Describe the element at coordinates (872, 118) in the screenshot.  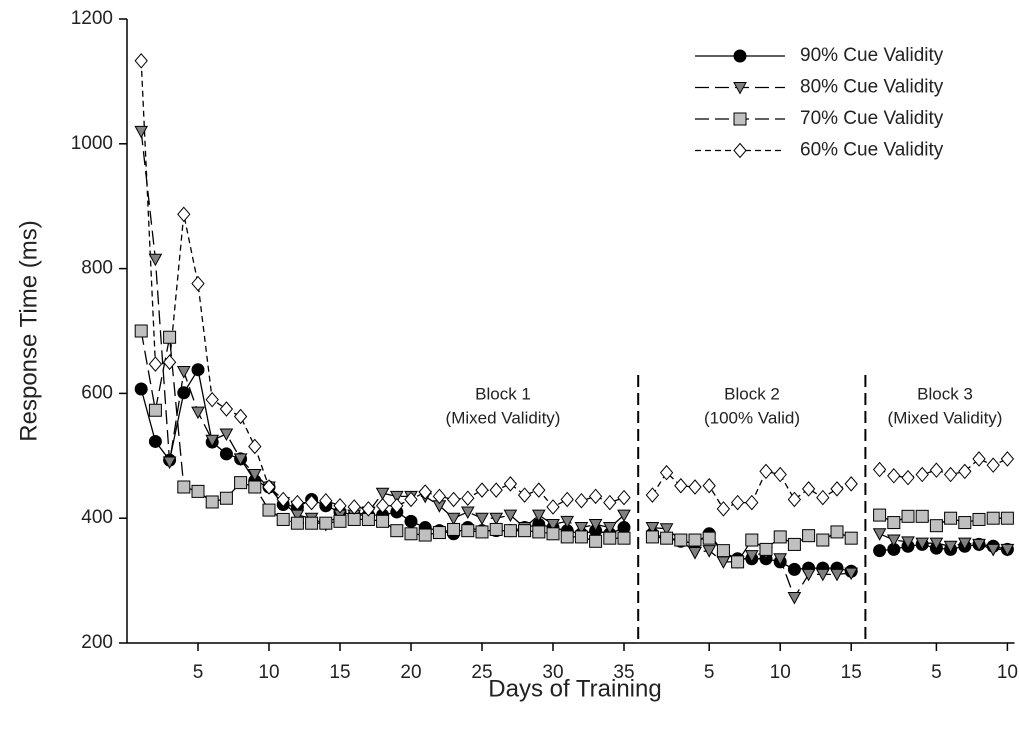
I see `legend-label: 70% Cue Validity` at that location.